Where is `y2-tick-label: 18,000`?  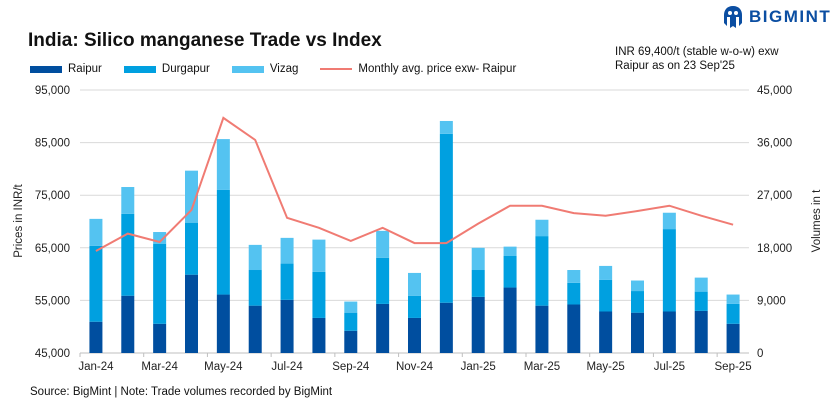
y2-tick-label: 18,000 is located at coordinates (774, 249).